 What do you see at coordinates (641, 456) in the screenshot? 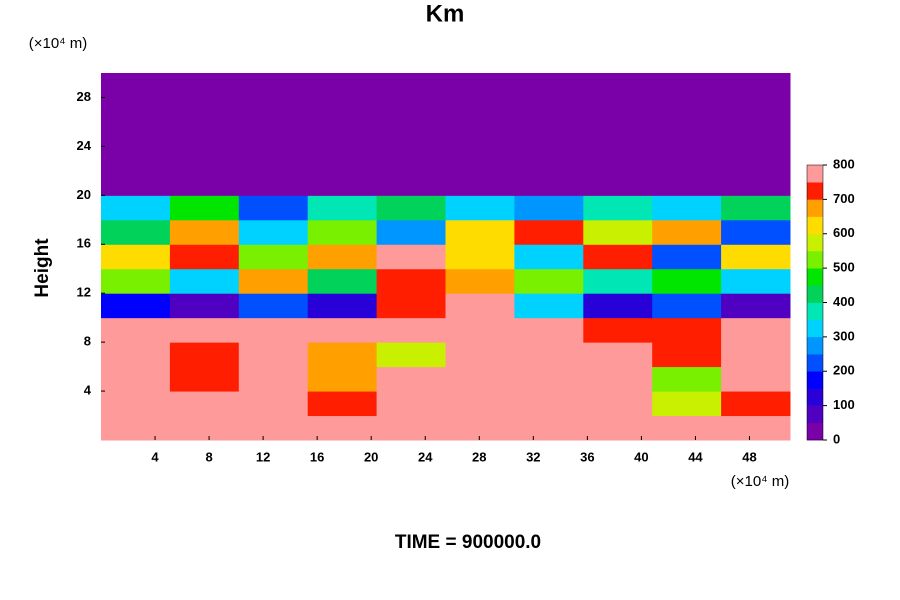
I see `x-tick-label: 40` at bounding box center [641, 456].